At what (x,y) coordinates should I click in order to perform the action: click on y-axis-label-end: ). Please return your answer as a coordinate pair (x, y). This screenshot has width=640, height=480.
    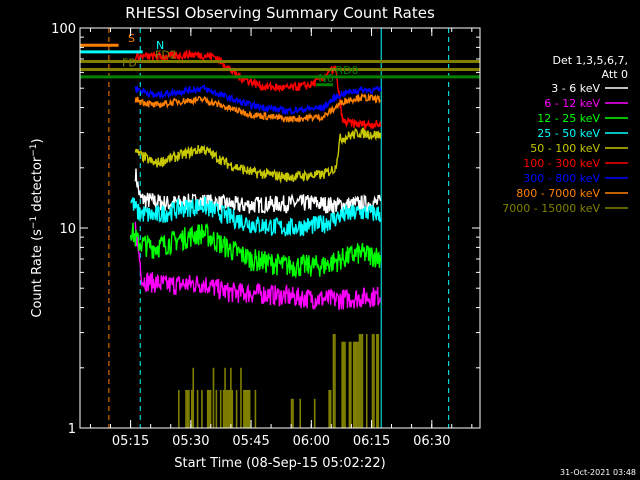
    Looking at the image, I should click on (37, 140).